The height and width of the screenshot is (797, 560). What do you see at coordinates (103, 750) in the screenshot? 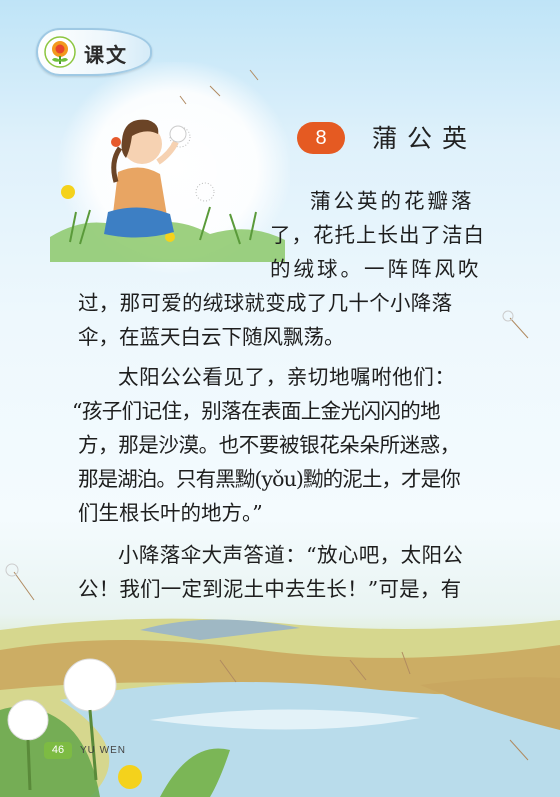
I see `book-label: YU WEN` at bounding box center [103, 750].